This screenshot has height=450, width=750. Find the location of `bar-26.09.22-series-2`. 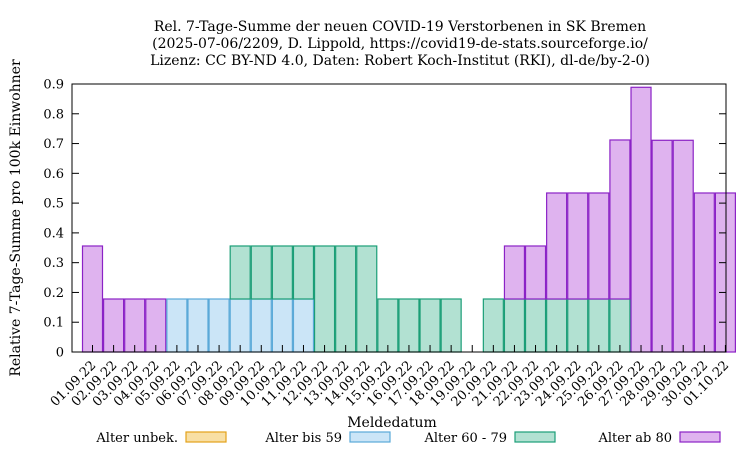

bar-26.09.22-series-2 is located at coordinates (620, 325).